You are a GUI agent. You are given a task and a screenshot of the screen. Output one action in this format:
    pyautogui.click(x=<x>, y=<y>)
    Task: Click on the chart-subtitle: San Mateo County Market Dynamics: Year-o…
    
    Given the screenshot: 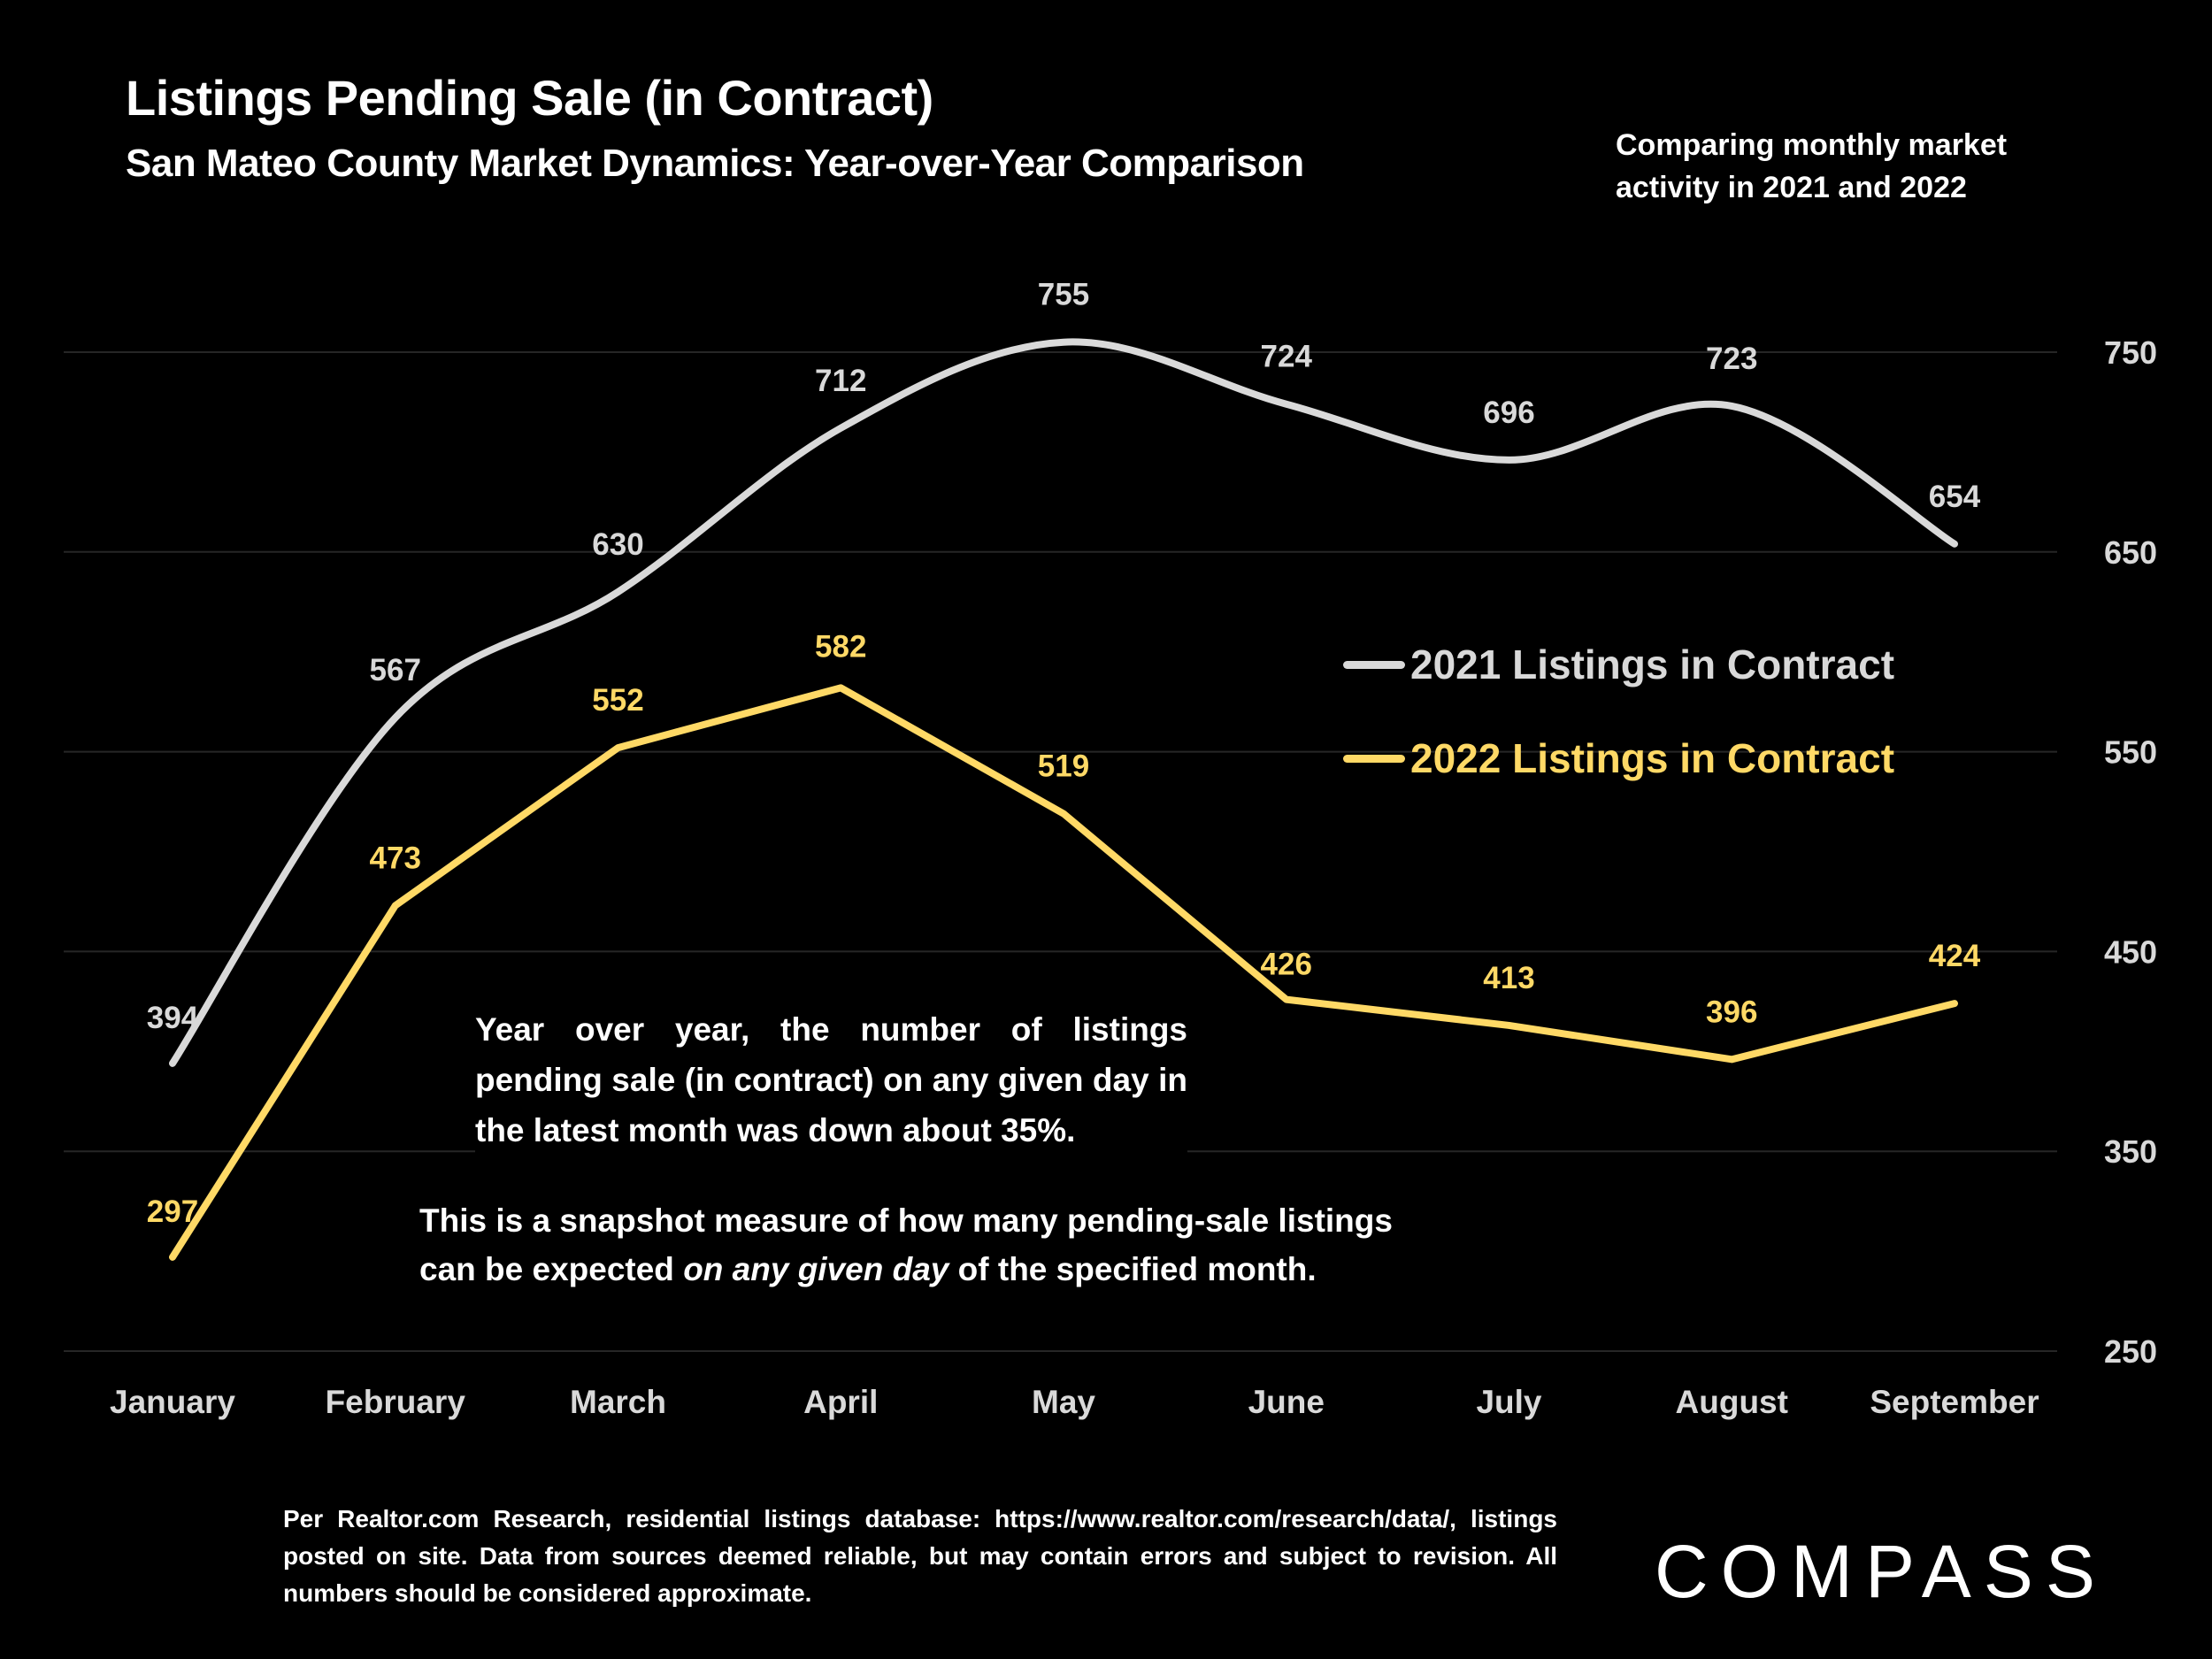 What is the action you would take?
    pyautogui.click(x=715, y=164)
    